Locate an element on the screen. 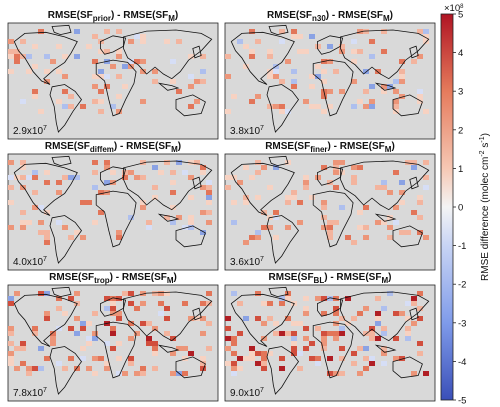  colorbar-tick-label: -1 is located at coordinates (462, 246).